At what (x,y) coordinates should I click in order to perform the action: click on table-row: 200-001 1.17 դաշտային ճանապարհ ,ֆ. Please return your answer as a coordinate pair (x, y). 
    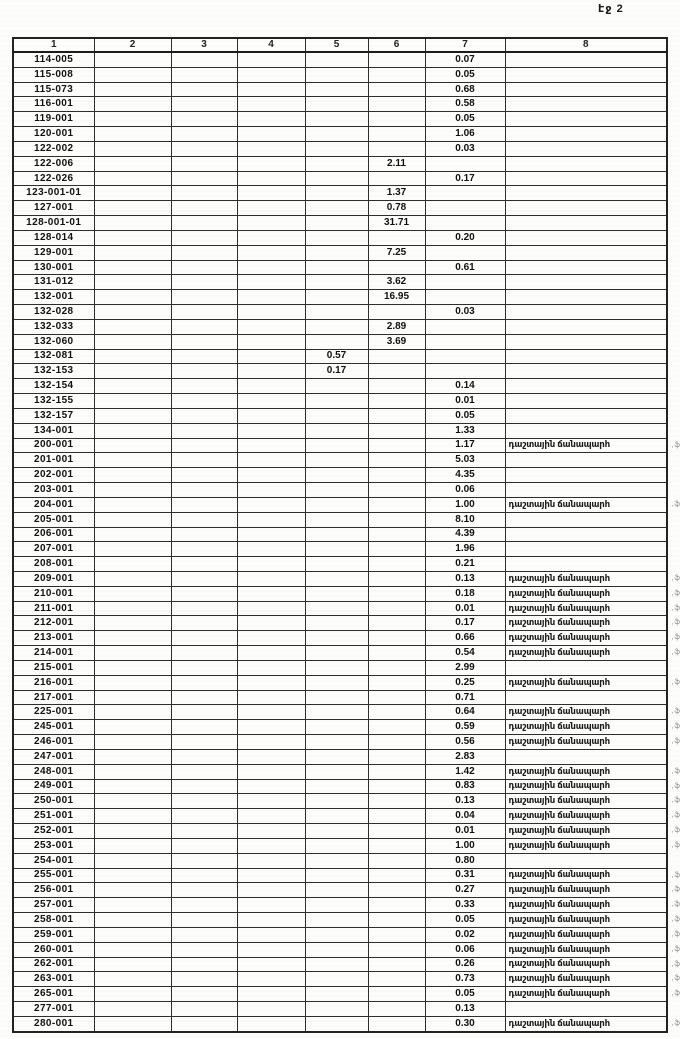
    Looking at the image, I should click on (346, 445).